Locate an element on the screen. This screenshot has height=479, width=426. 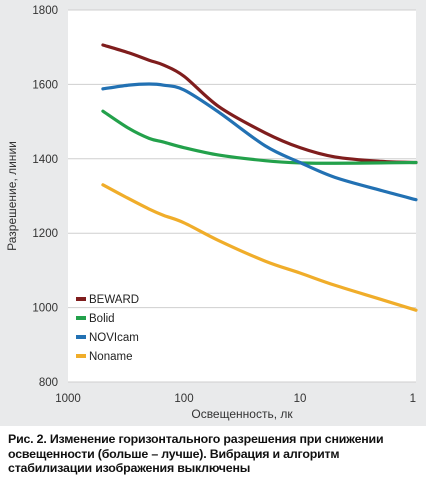
y-tick-label: 800 is located at coordinates (48, 383).